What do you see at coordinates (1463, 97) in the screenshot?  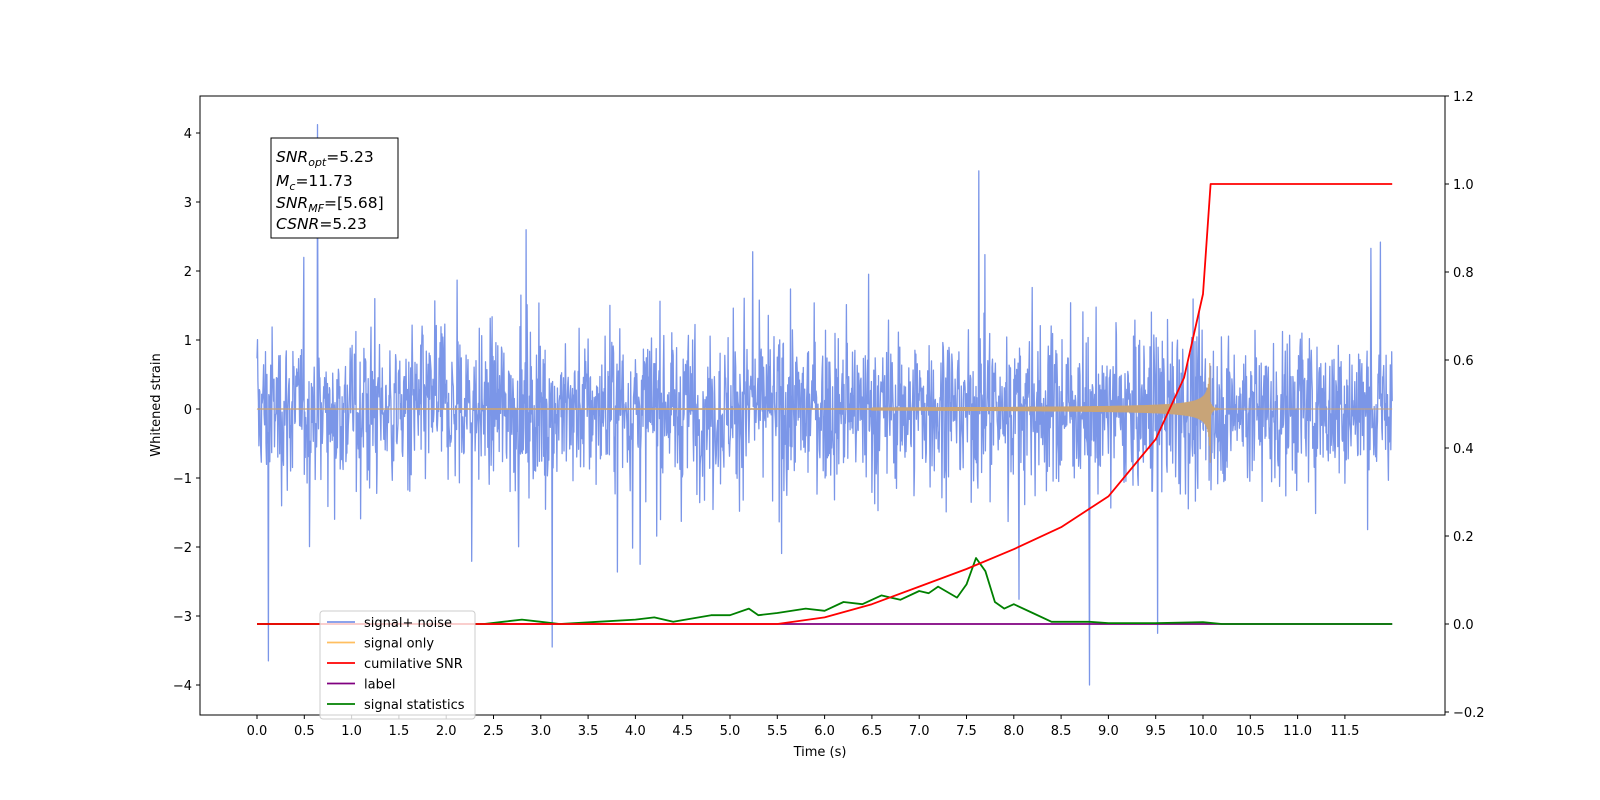 I see `y2-tick-label: 1.2` at bounding box center [1463, 97].